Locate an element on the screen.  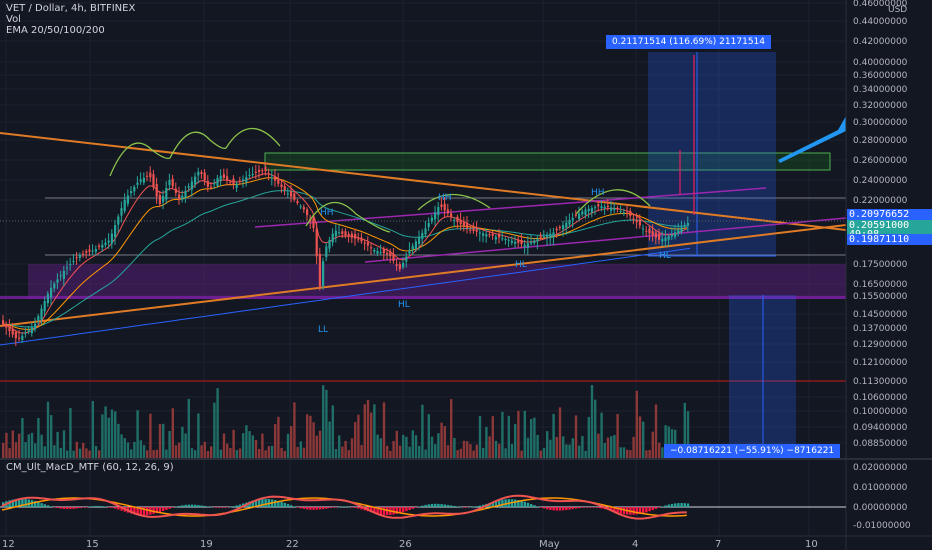
label-hl1: HL is located at coordinates (404, 305).